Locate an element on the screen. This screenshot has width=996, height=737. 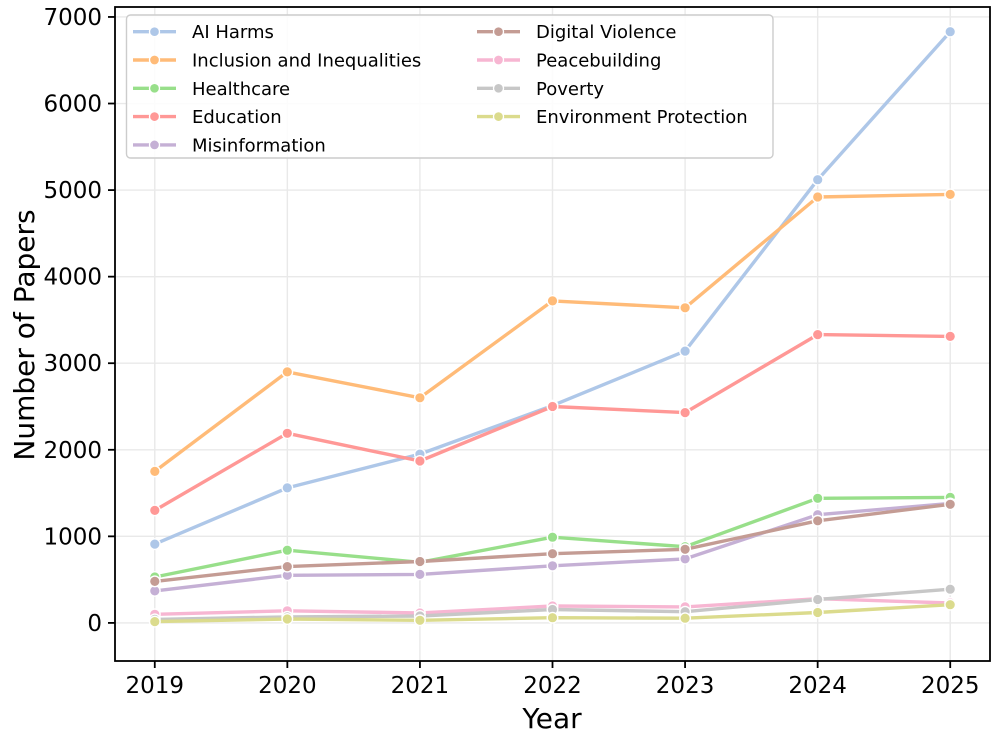
legend-marker-ai-harms is located at coordinates (154, 32).